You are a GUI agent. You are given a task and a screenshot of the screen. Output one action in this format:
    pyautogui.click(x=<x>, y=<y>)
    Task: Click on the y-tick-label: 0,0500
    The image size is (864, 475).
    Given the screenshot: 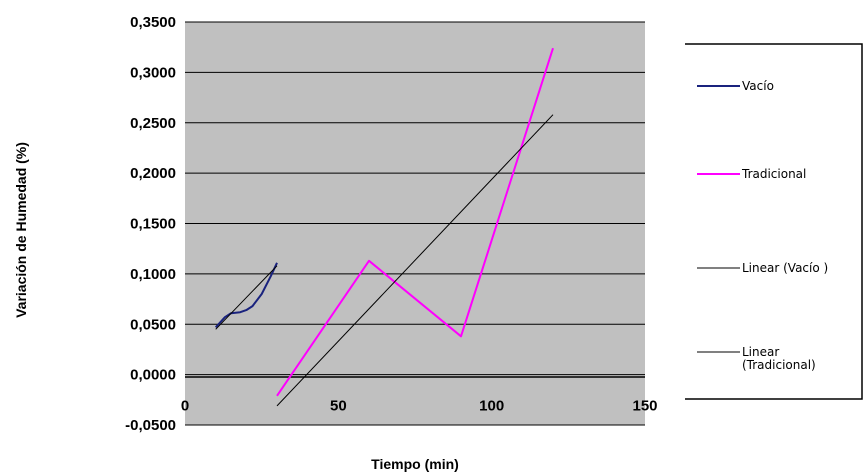 What is the action you would take?
    pyautogui.click(x=153, y=324)
    